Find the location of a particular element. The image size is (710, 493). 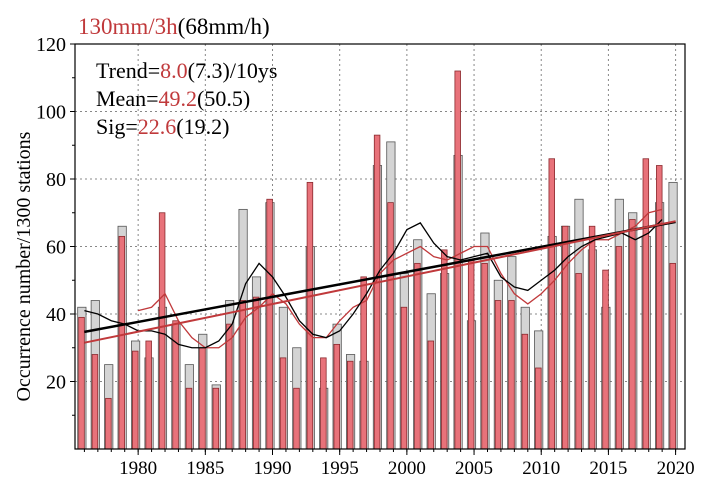

x-tick-label: 1990 is located at coordinates (273, 468).